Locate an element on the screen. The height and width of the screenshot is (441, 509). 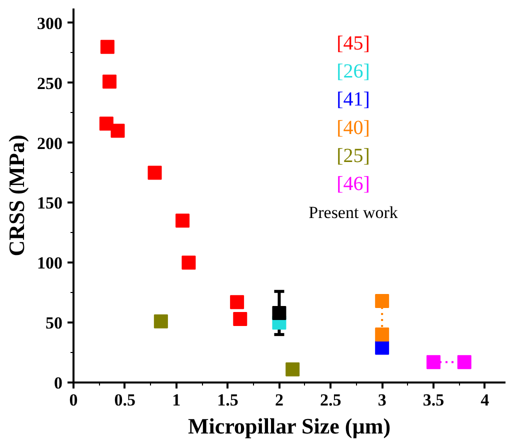
y-tick-label: 0 is located at coordinates (58, 383).